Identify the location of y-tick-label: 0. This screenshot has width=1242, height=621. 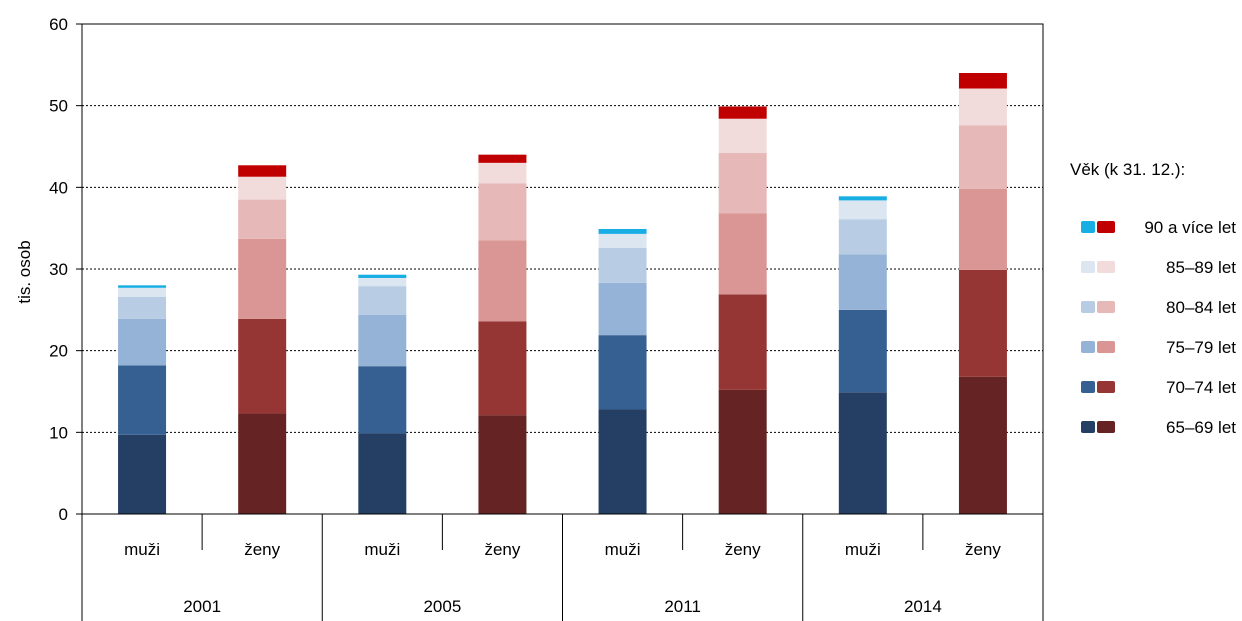
(63, 514).